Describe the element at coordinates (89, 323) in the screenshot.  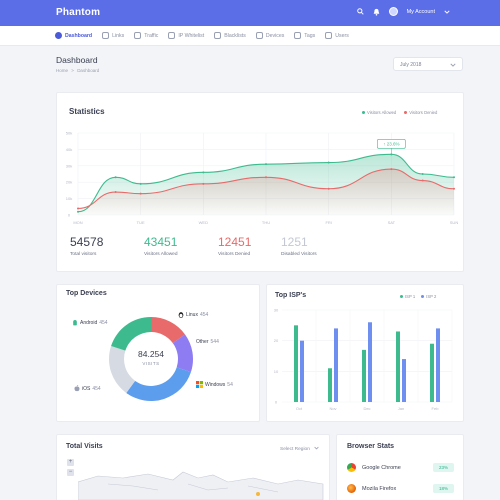
I see `device-name: Android` at that location.